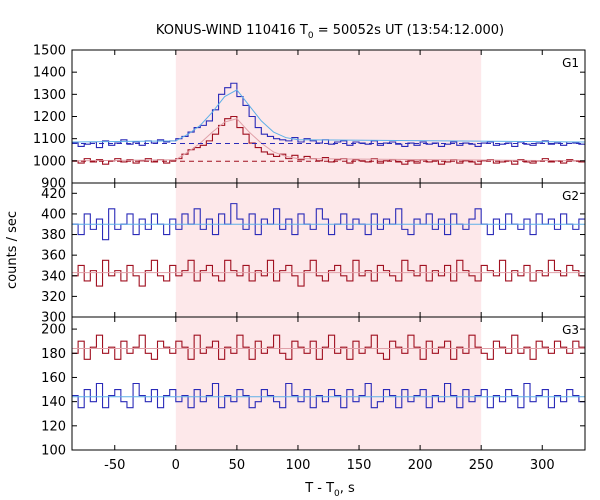 This screenshot has height=500, width=600. What do you see at coordinates (49, 51) in the screenshot?
I see `panel-1-y-tick-label: 1500` at bounding box center [49, 51].